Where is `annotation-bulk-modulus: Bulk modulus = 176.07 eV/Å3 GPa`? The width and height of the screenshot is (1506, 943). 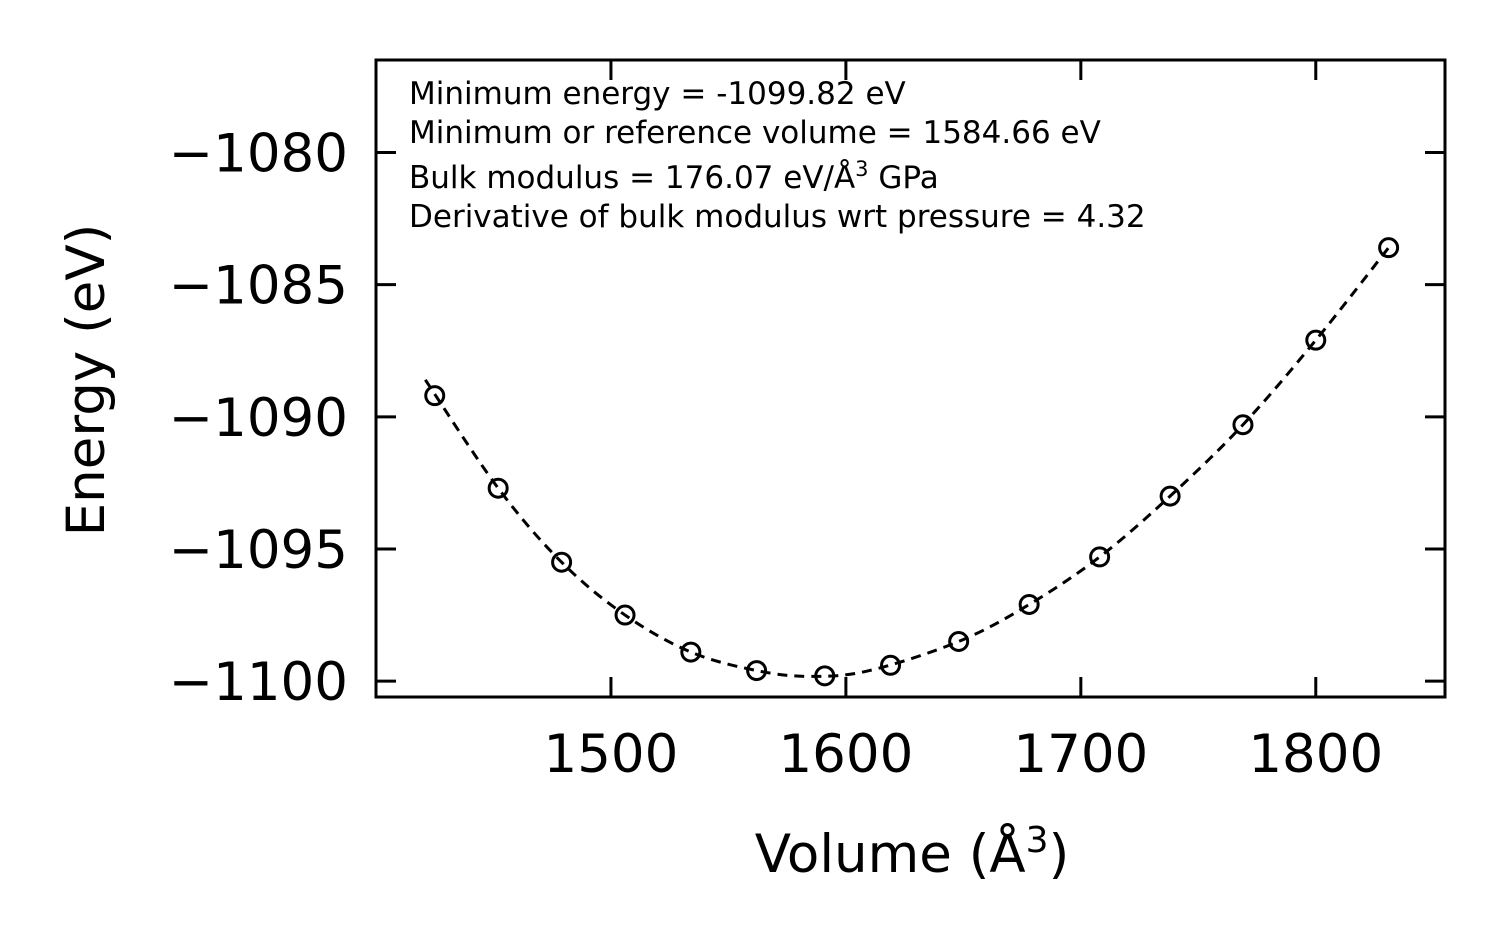 annotation-bulk-modulus: Bulk modulus = 176.07 eV/Å3 GPa is located at coordinates (674, 176).